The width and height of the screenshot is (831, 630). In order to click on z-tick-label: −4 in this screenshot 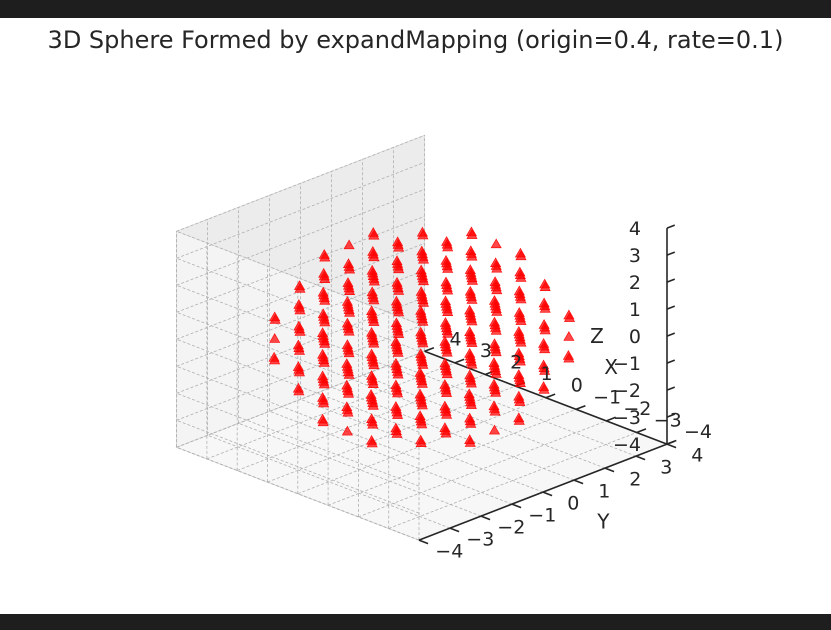, I will do `click(627, 445)`.